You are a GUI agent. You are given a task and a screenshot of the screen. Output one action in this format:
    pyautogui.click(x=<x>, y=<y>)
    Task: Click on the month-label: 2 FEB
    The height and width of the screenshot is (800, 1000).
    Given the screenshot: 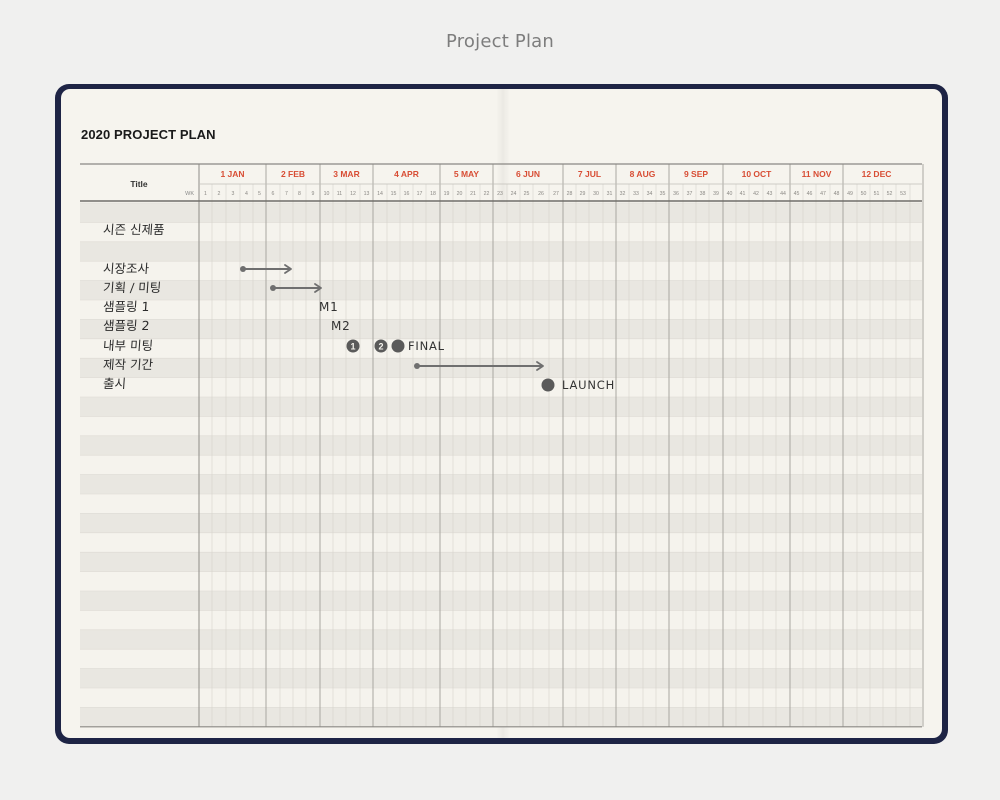 What is the action you would take?
    pyautogui.click(x=293, y=174)
    